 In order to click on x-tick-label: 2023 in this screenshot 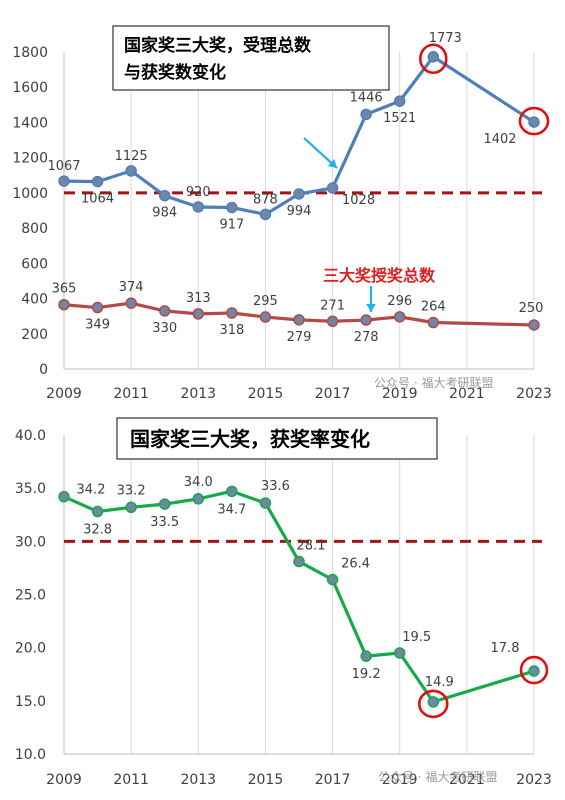, I will do `click(534, 394)`.